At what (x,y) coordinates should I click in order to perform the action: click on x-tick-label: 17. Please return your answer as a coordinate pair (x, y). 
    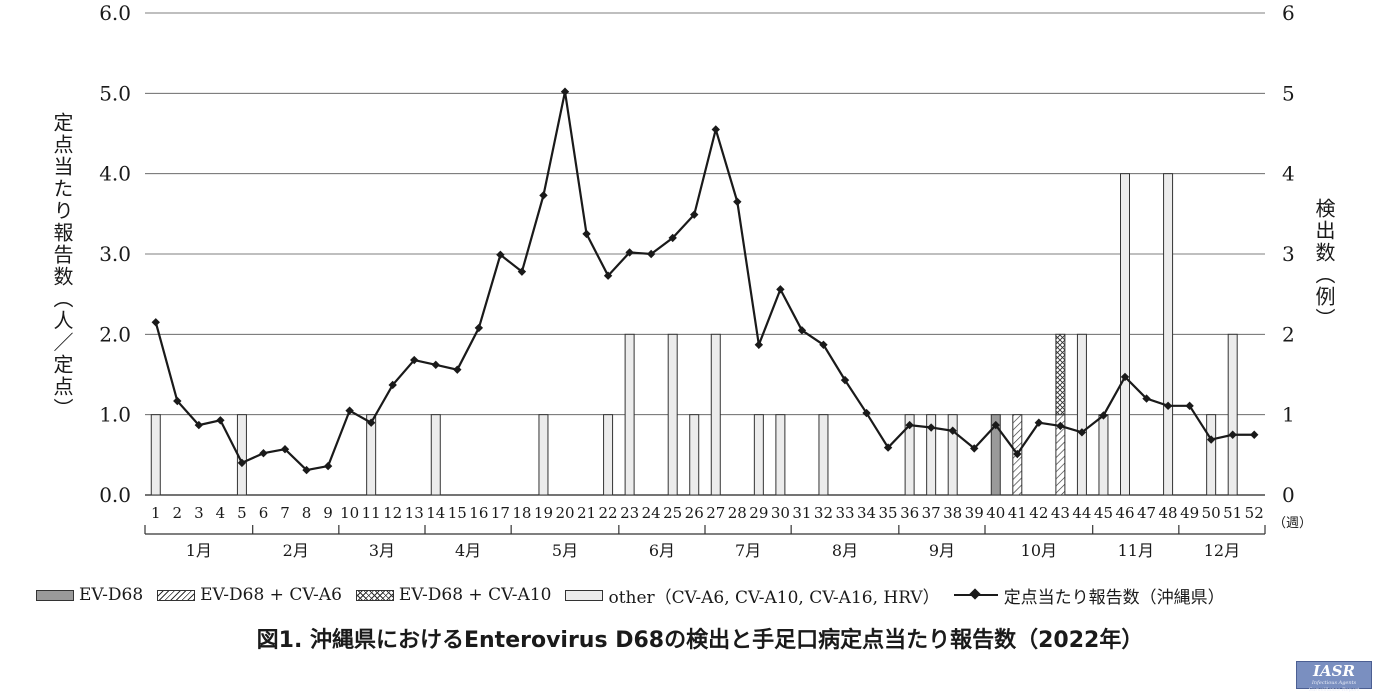
    Looking at the image, I should click on (500, 513).